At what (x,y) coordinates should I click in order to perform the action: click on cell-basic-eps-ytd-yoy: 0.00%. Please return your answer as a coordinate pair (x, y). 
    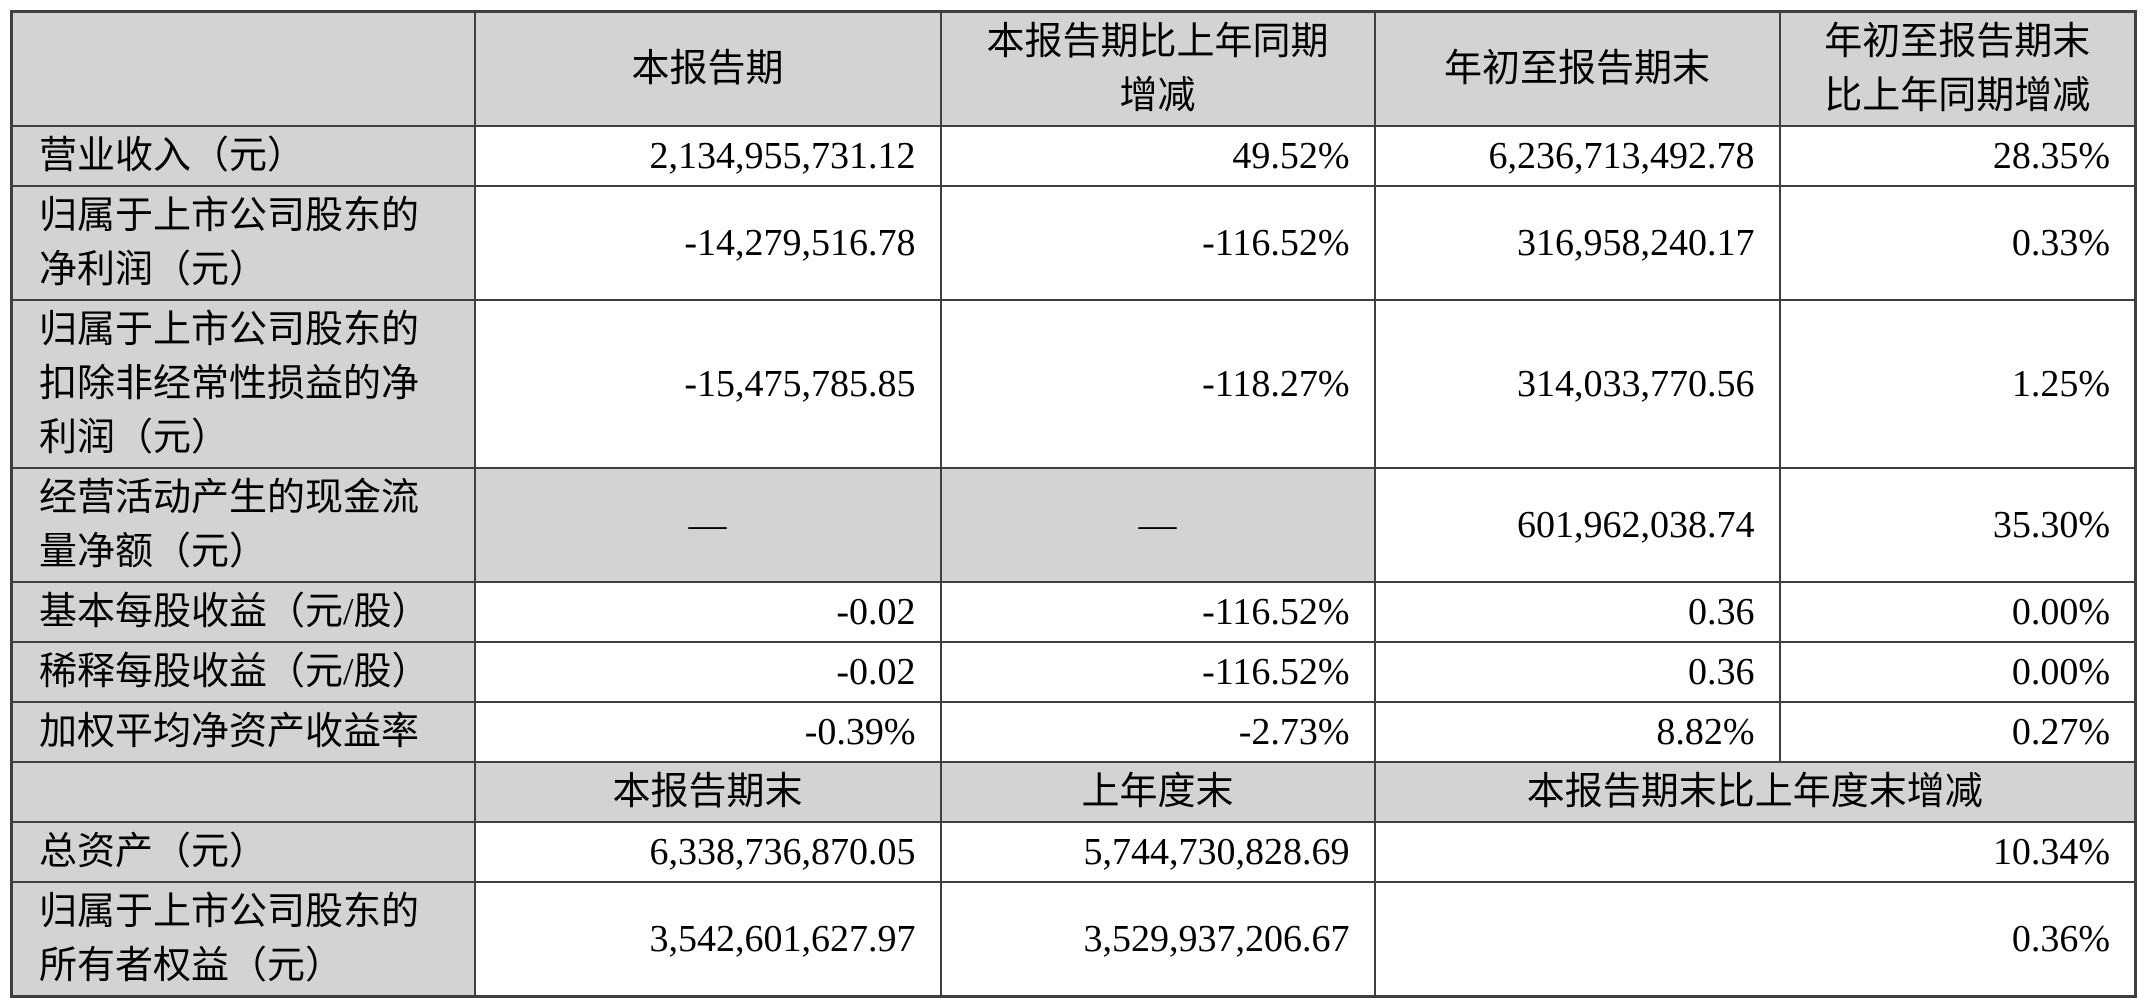
    Looking at the image, I should click on (1957, 612).